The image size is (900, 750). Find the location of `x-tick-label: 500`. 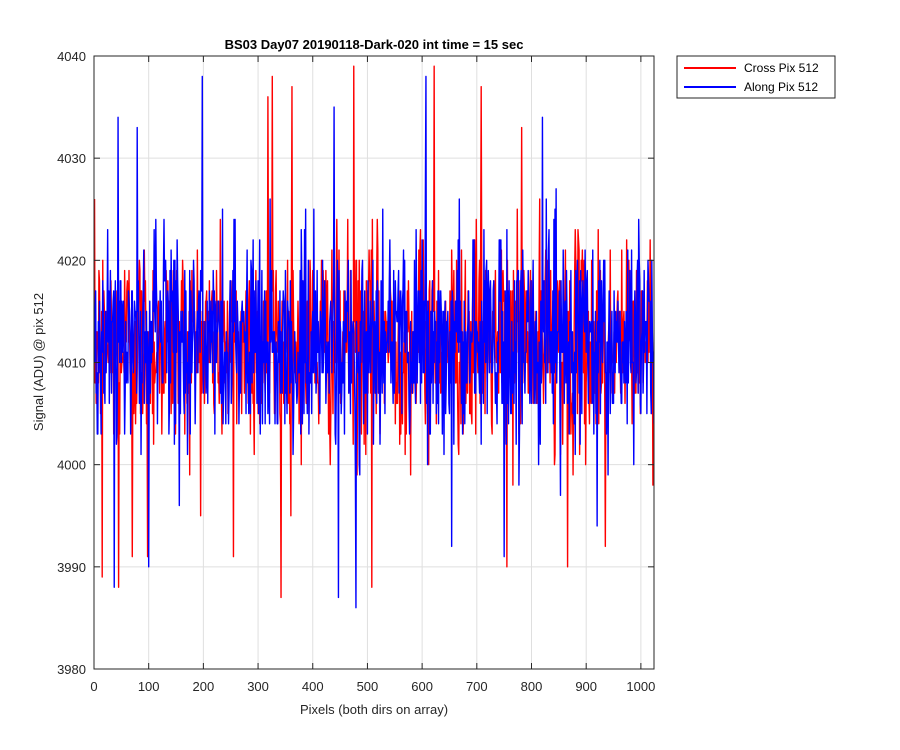

x-tick-label: 500 is located at coordinates (368, 686).